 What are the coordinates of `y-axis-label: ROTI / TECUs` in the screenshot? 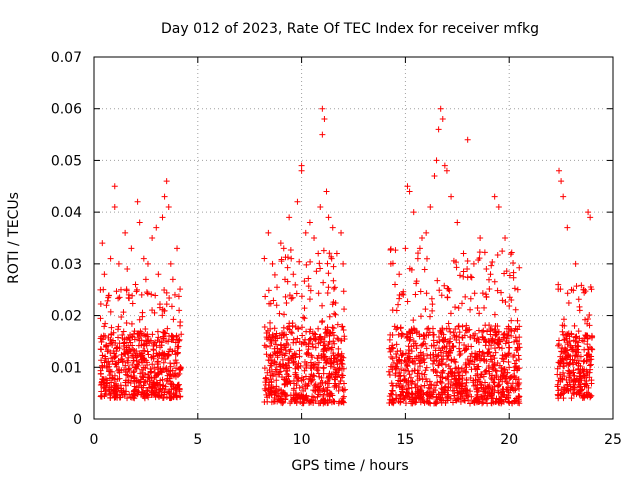 It's located at (14, 238).